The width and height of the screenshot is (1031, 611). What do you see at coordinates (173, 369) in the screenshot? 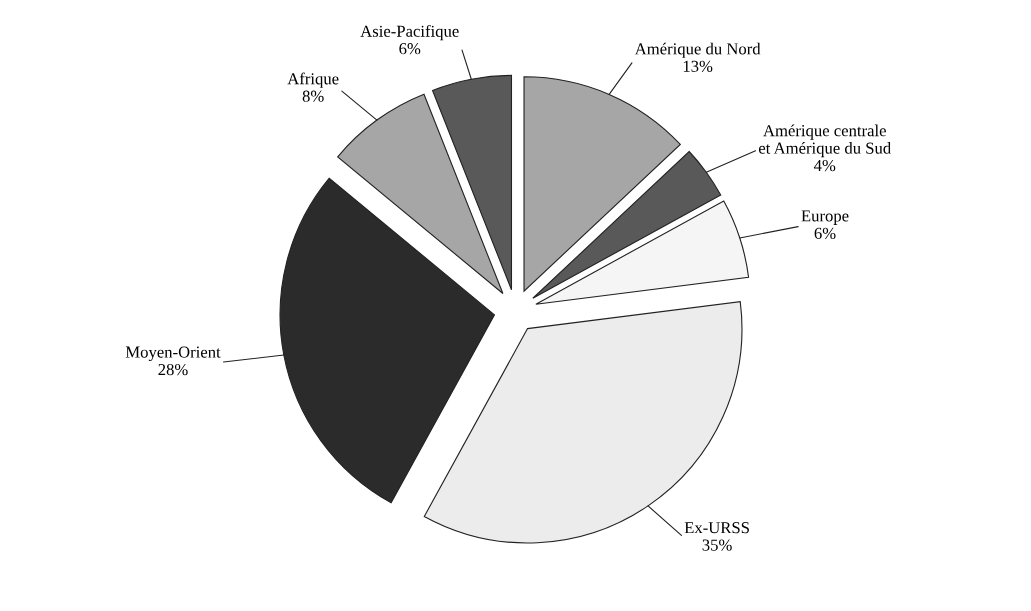
I see `data-label: 28%` at bounding box center [173, 369].